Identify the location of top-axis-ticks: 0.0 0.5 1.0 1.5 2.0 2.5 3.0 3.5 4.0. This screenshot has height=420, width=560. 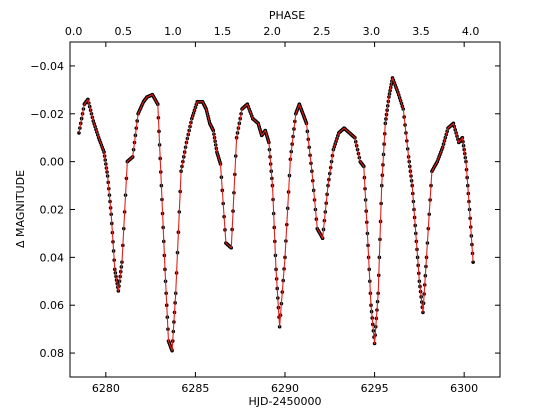
(272, 31).